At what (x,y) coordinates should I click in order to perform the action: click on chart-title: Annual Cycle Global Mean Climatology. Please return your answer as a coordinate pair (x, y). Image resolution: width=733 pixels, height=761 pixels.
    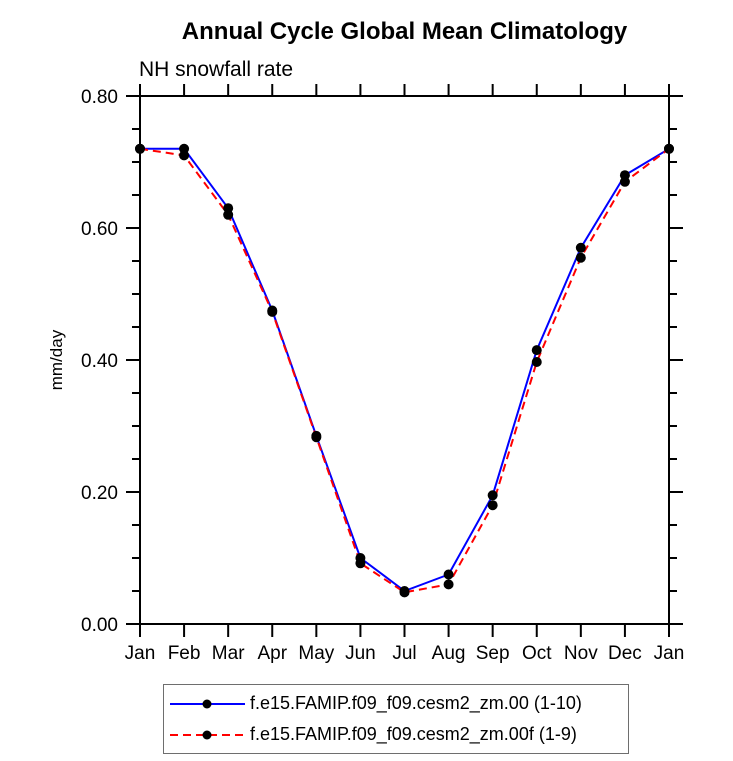
    Looking at the image, I should click on (404, 31).